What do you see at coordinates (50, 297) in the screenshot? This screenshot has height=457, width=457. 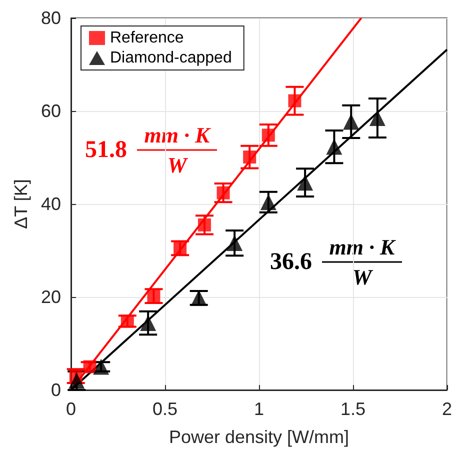 I see `y-tick-label: 20` at bounding box center [50, 297].